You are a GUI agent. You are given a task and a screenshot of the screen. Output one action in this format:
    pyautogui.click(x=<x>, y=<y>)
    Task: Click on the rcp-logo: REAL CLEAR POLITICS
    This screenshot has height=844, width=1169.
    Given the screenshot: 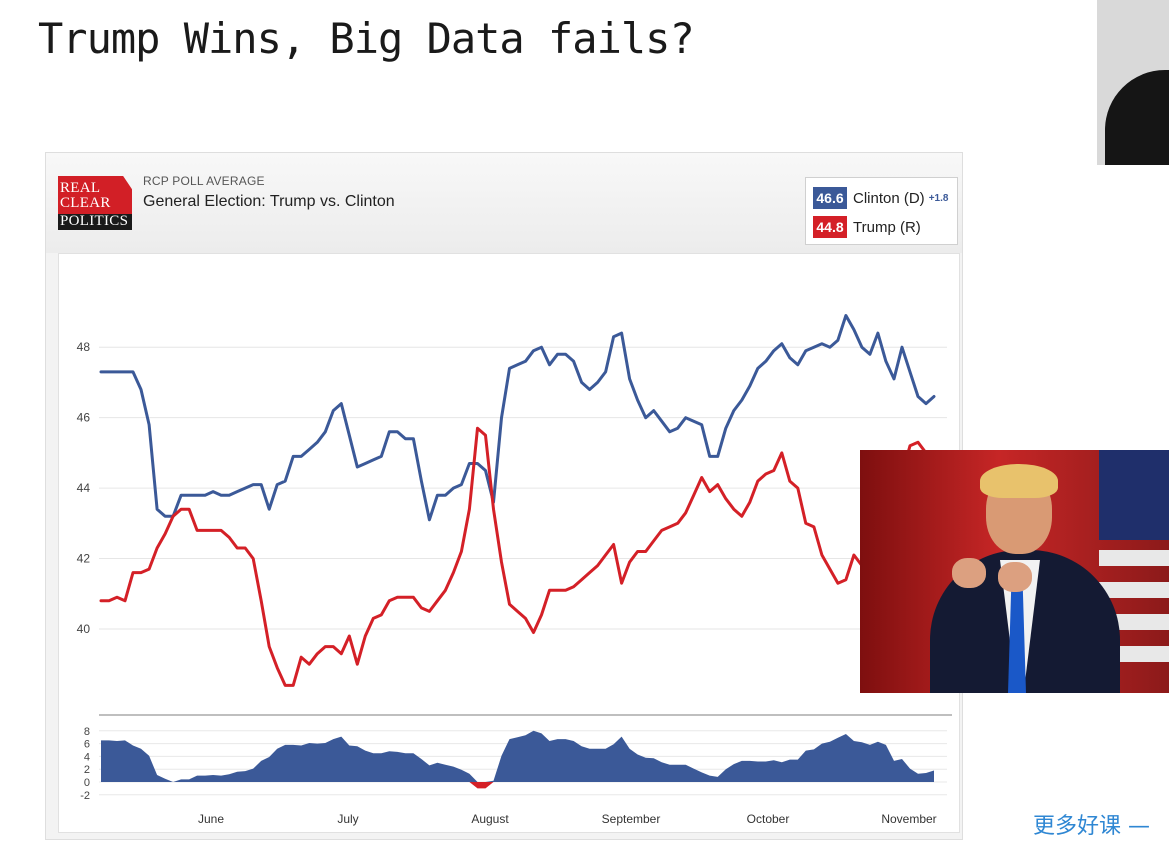 What is the action you would take?
    pyautogui.click(x=95, y=203)
    